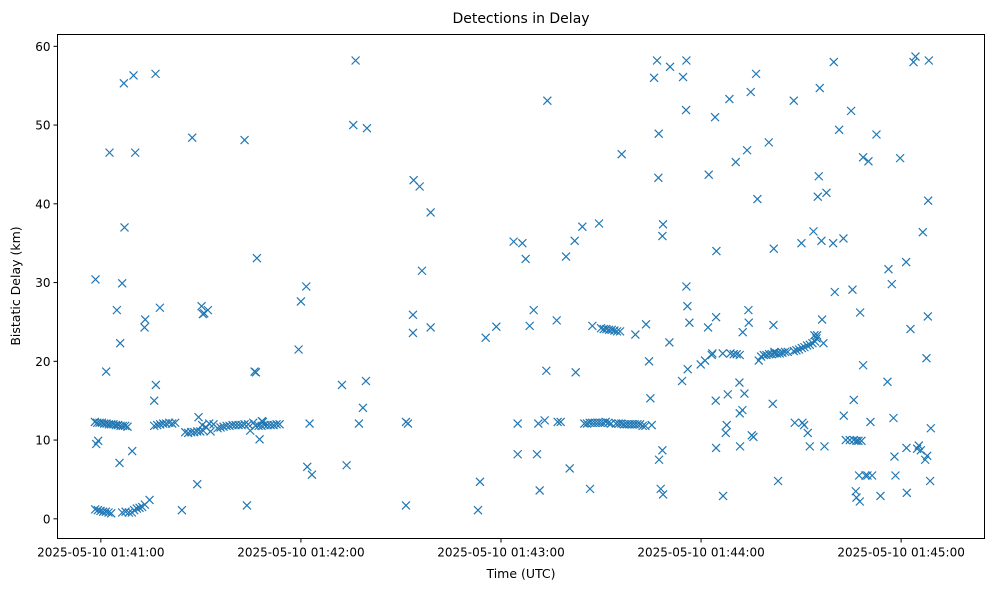 The height and width of the screenshot is (594, 989). I want to click on y-tick-label: 30, so click(42, 283).